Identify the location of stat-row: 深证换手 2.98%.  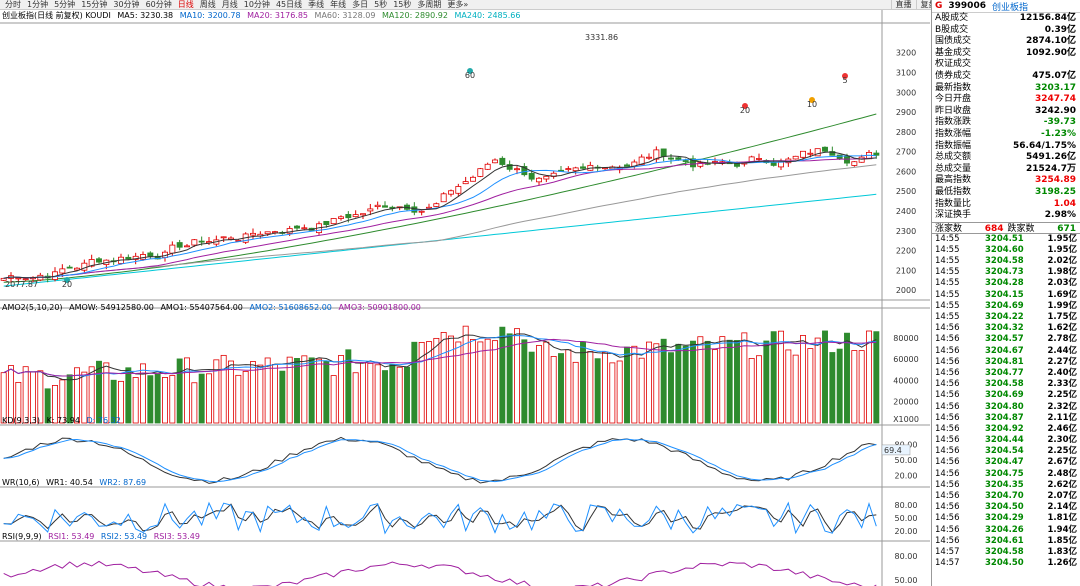
(1006, 216).